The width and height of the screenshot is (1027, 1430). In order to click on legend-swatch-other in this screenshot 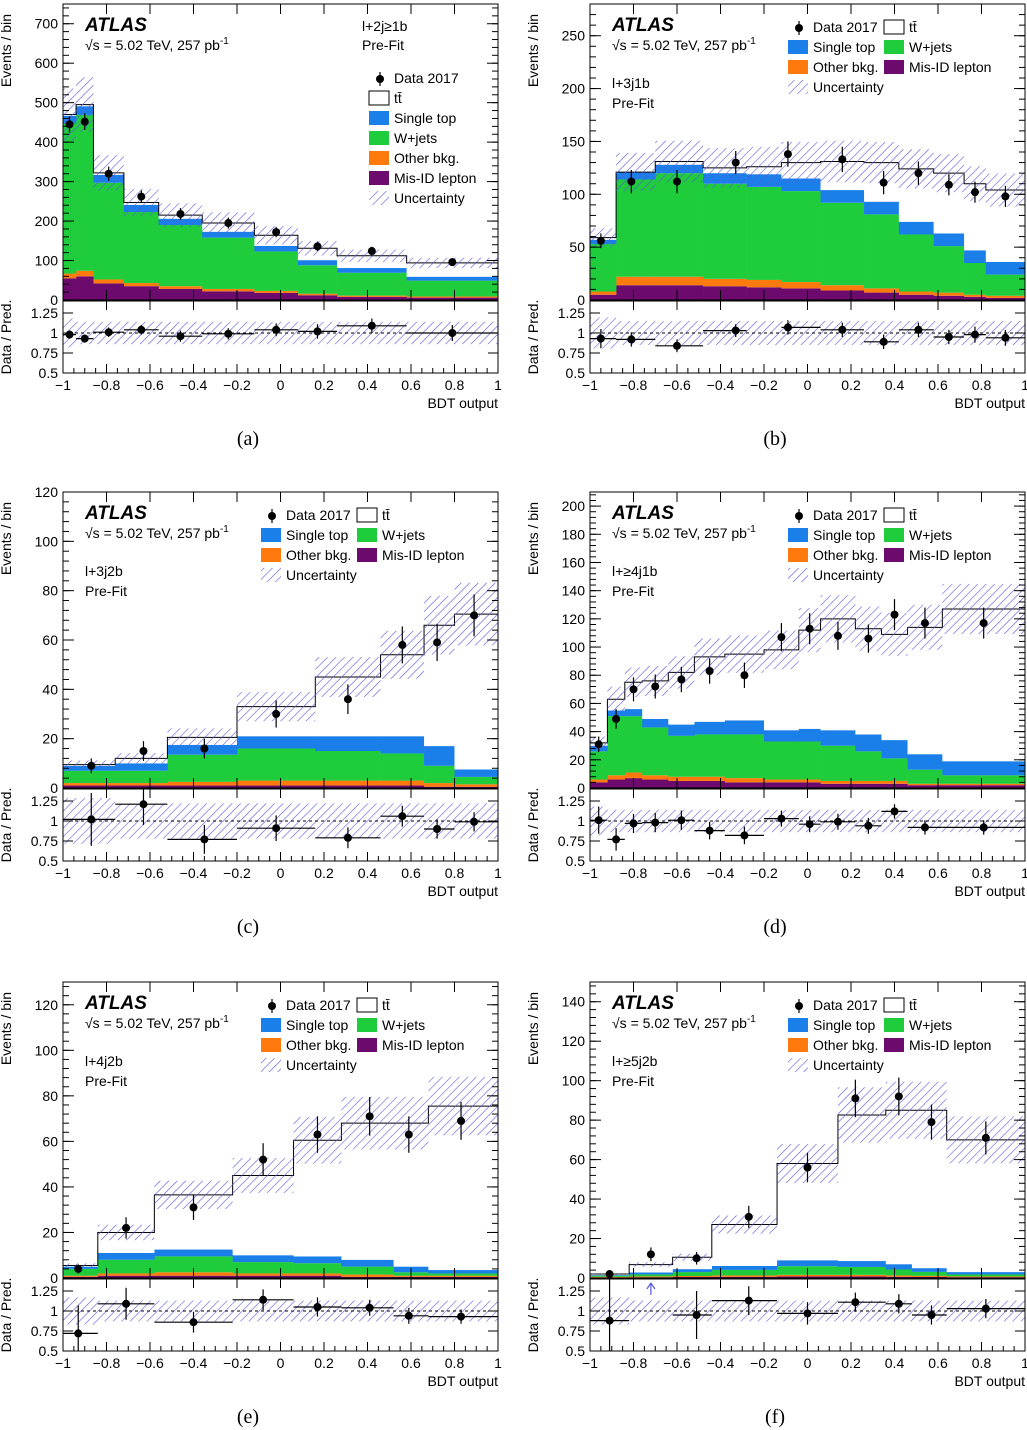, I will do `click(271, 555)`.